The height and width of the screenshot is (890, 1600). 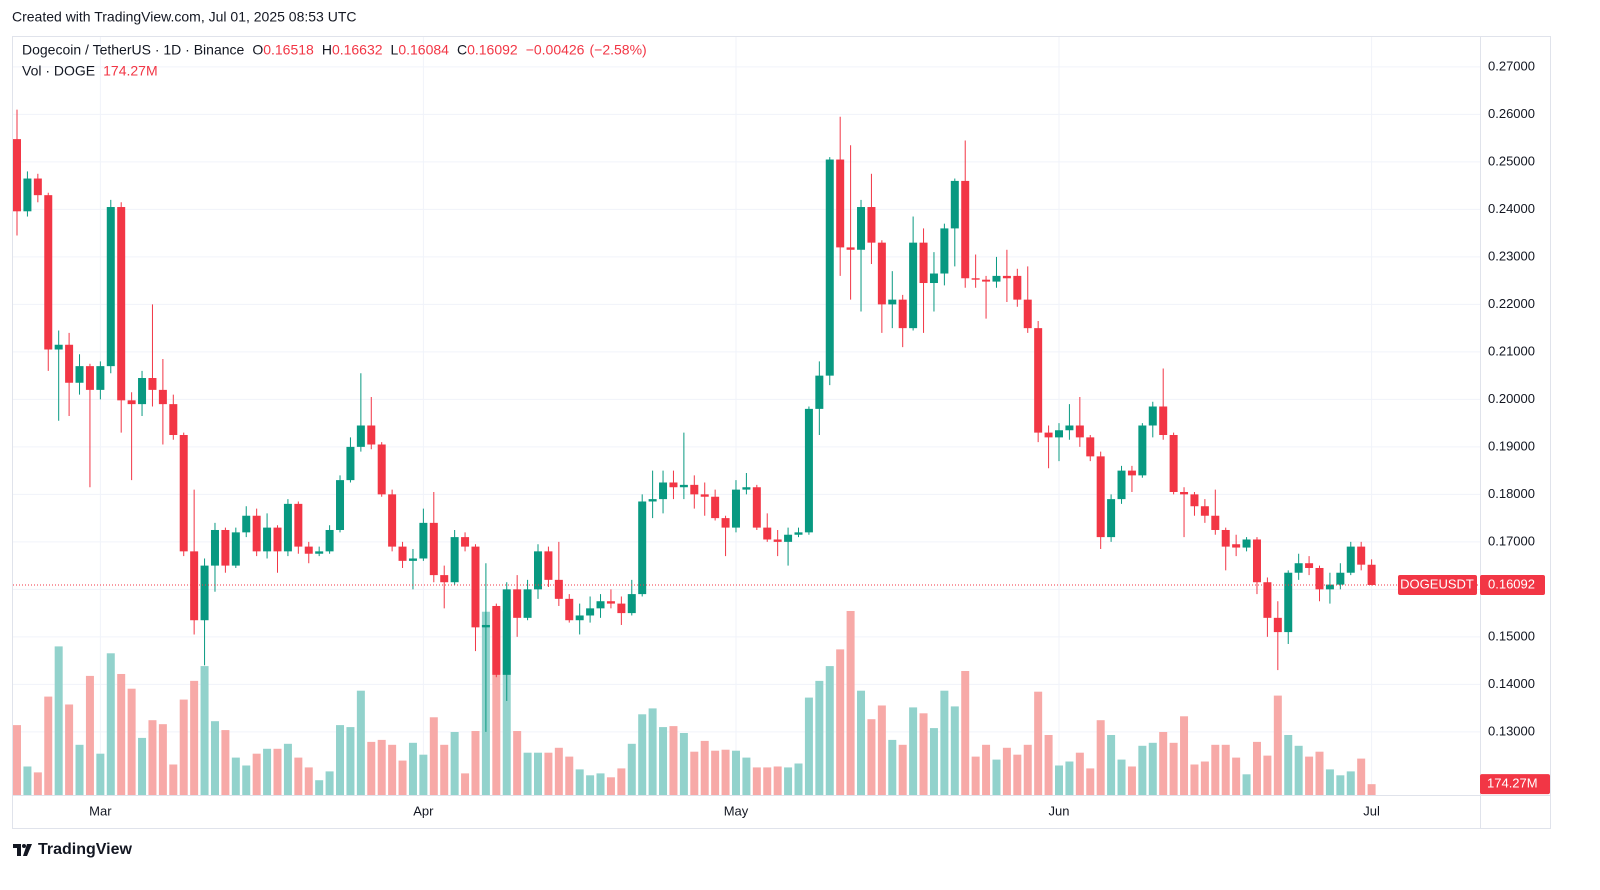 I want to click on price-badge, so click(x=1512, y=584).